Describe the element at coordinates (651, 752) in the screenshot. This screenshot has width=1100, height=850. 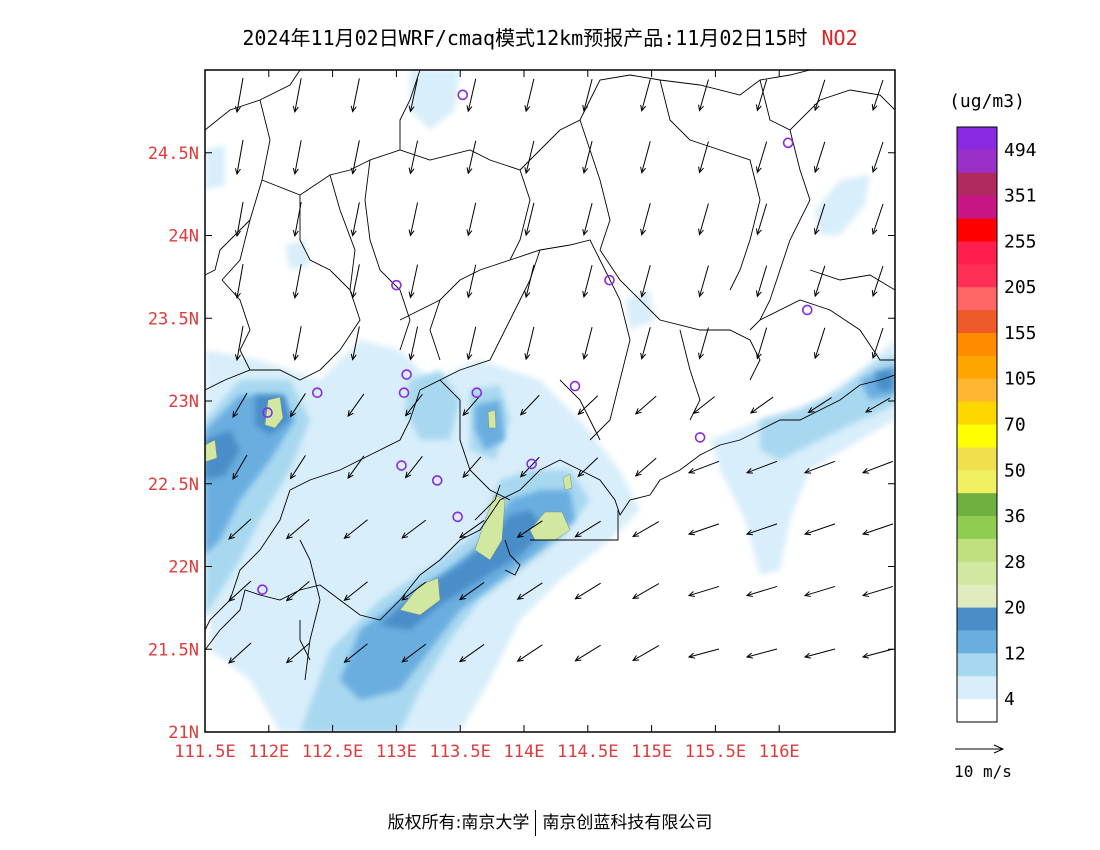
I see `lon-label: 115E` at that location.